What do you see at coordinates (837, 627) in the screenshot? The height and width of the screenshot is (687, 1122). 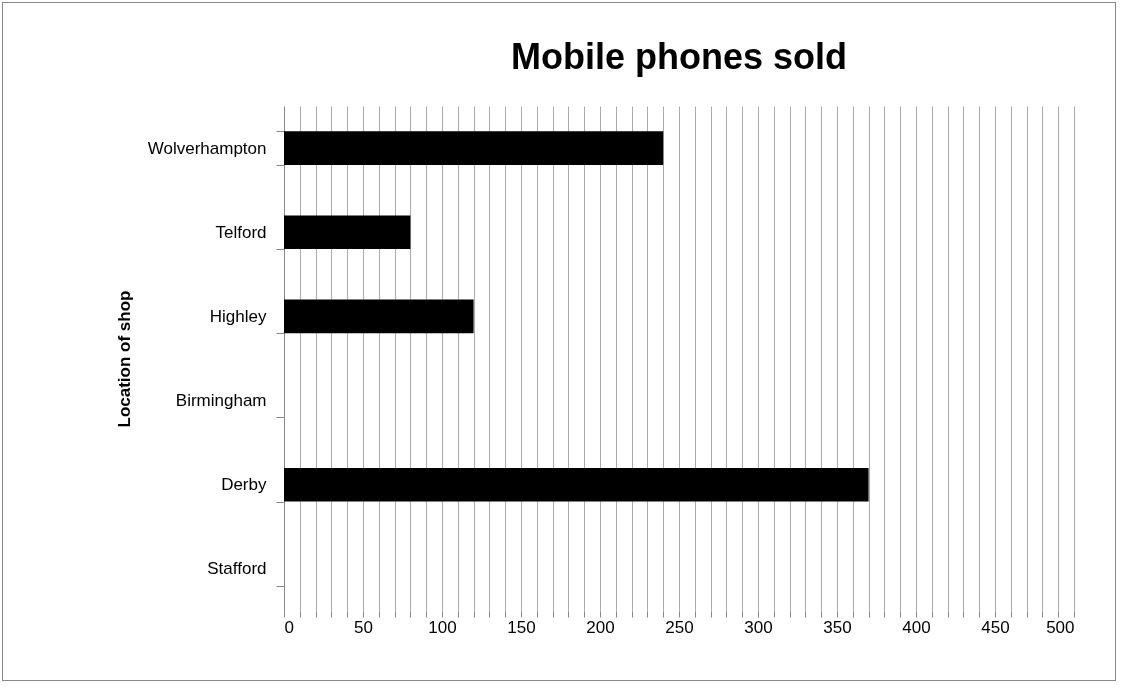 I see `x-tick-label: 350` at bounding box center [837, 627].